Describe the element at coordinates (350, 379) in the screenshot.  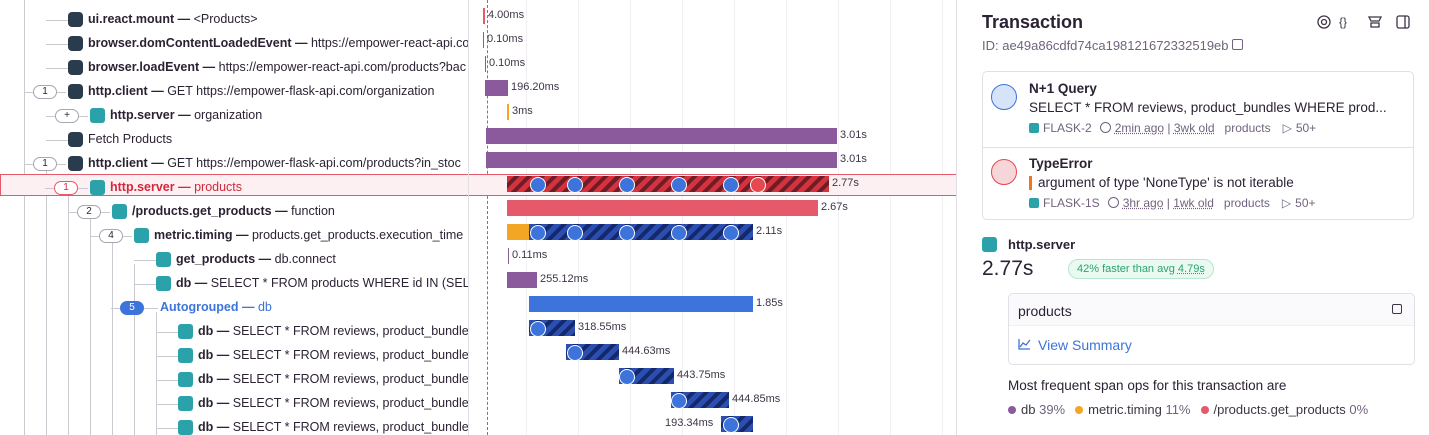
I see `span-description: SELECT * FROM reviews, product_bundles` at that location.